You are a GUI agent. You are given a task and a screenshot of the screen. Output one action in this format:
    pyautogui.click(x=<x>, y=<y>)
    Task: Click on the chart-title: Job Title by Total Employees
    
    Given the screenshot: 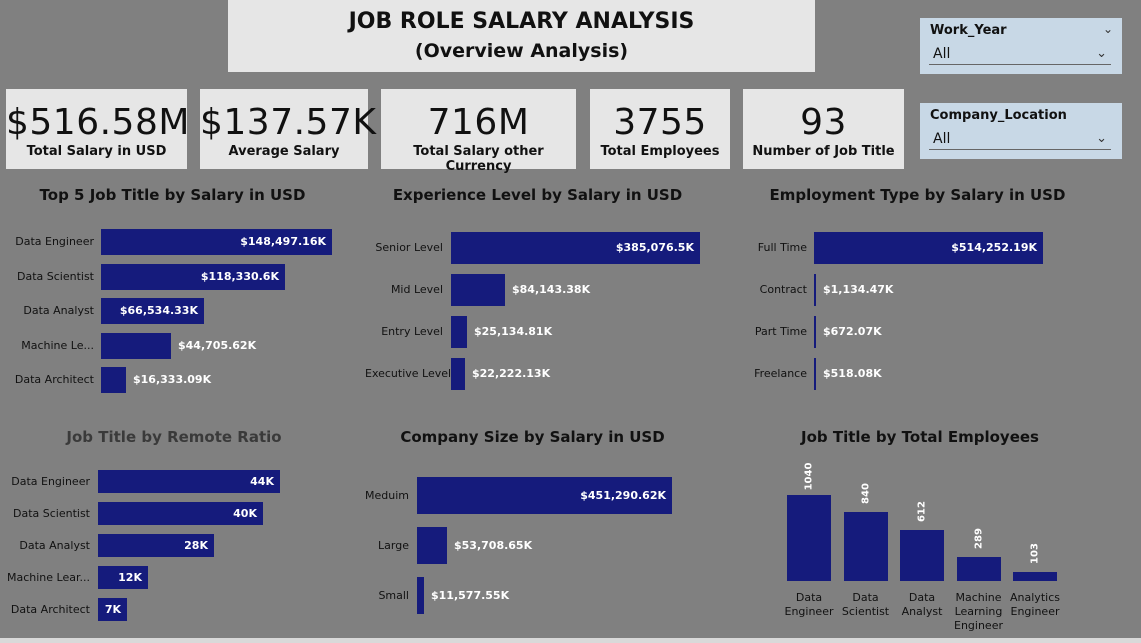 What is the action you would take?
    pyautogui.click(x=920, y=437)
    